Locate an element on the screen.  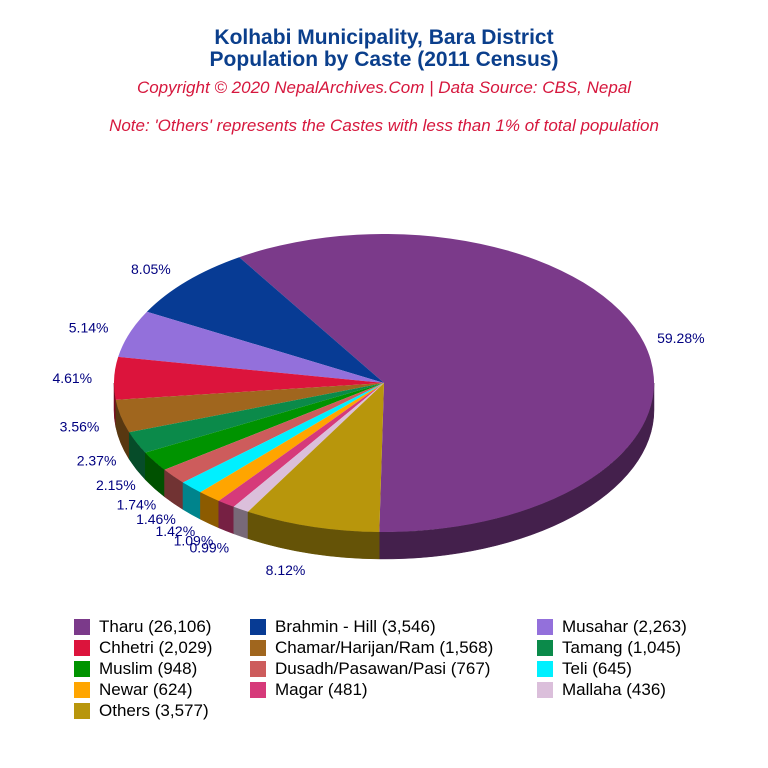
pie-slice-teli is located at coordinates (283, 438).